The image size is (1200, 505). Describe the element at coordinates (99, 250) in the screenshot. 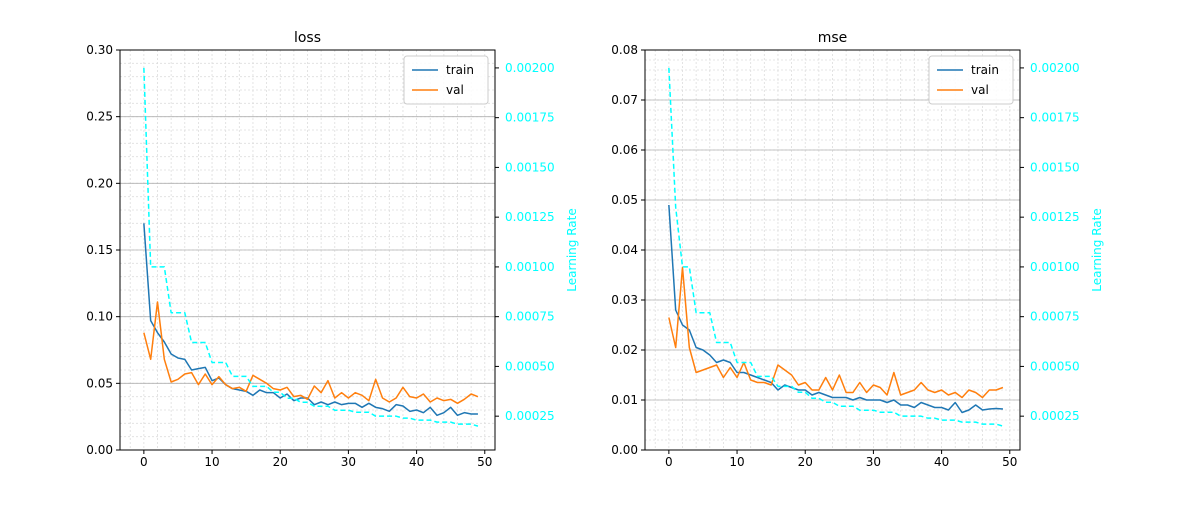

I see `y-tick-label: 0.15` at that location.